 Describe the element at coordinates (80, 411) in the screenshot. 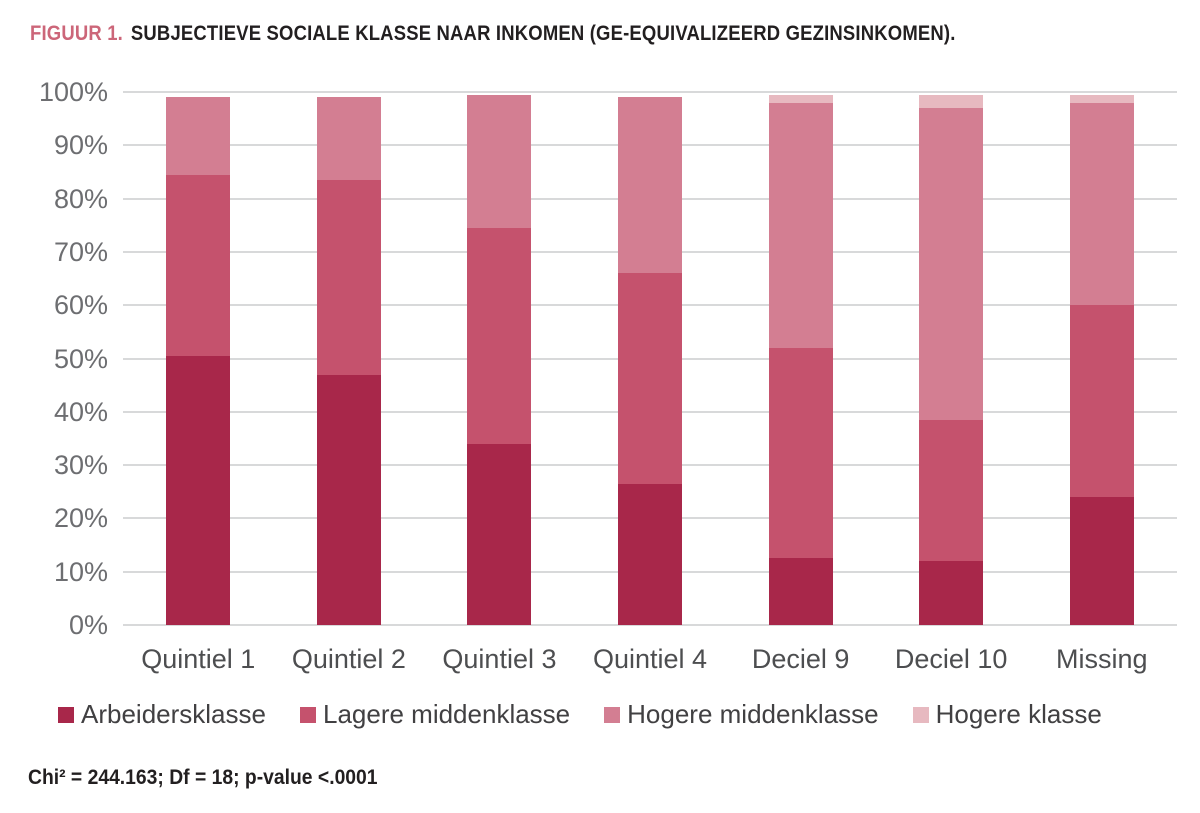

I see `y-axis-tick-label: 40%` at that location.